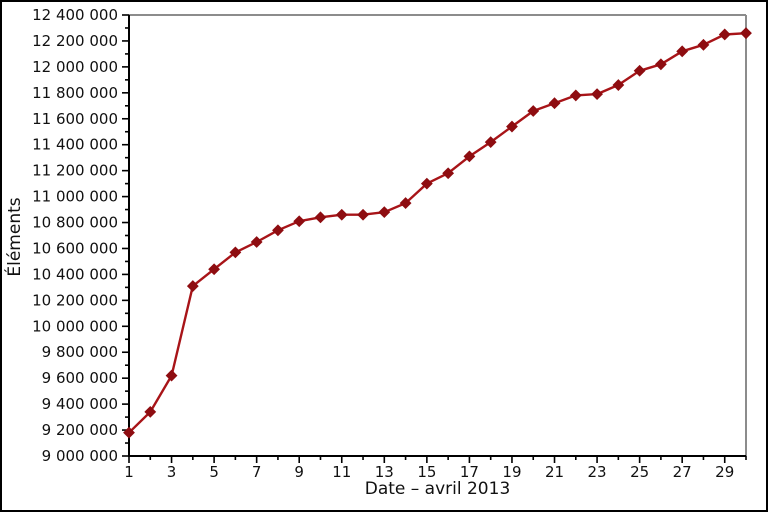  I want to click on y-tick-label: 10 800 000, so click(75, 223).